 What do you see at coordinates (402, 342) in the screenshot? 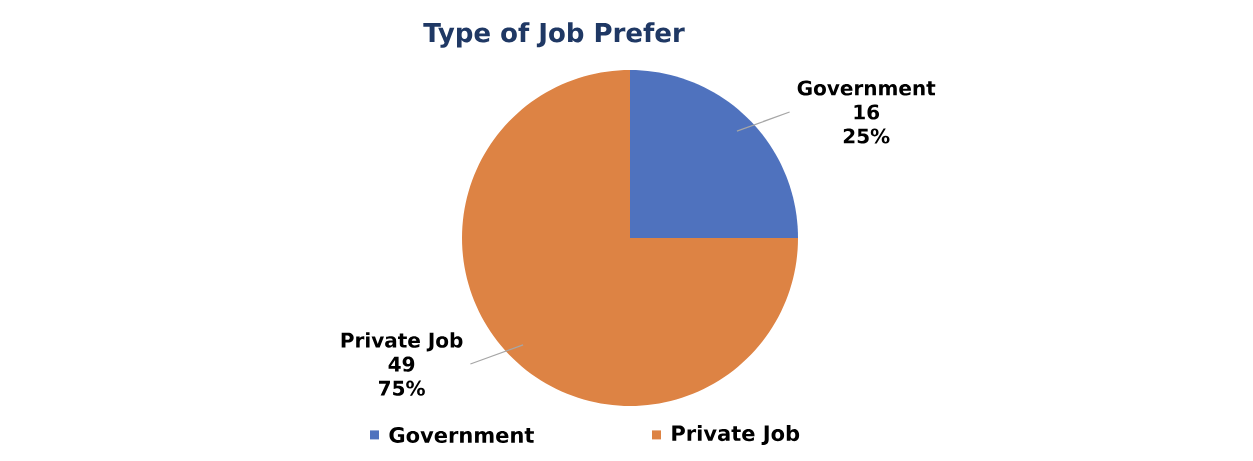
I see `slice-label: Private Job` at bounding box center [402, 342].